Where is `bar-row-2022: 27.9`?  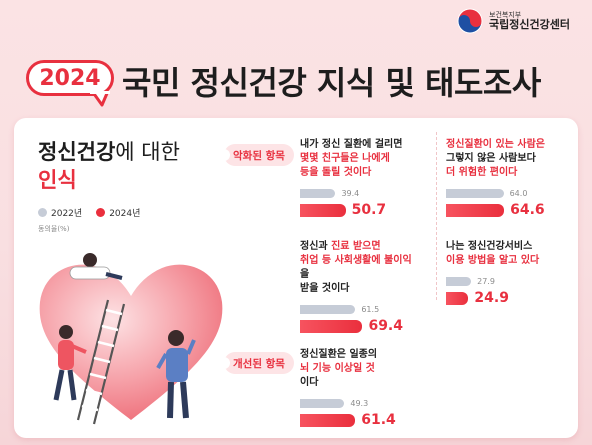
bar-row-2022: 27.9 is located at coordinates (492, 281).